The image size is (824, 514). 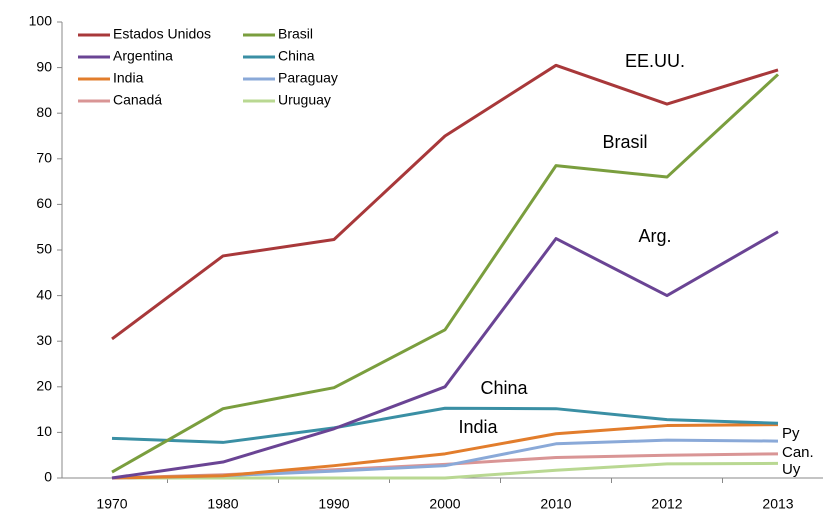 I want to click on x-tick-label: 2010, so click(x=555, y=504).